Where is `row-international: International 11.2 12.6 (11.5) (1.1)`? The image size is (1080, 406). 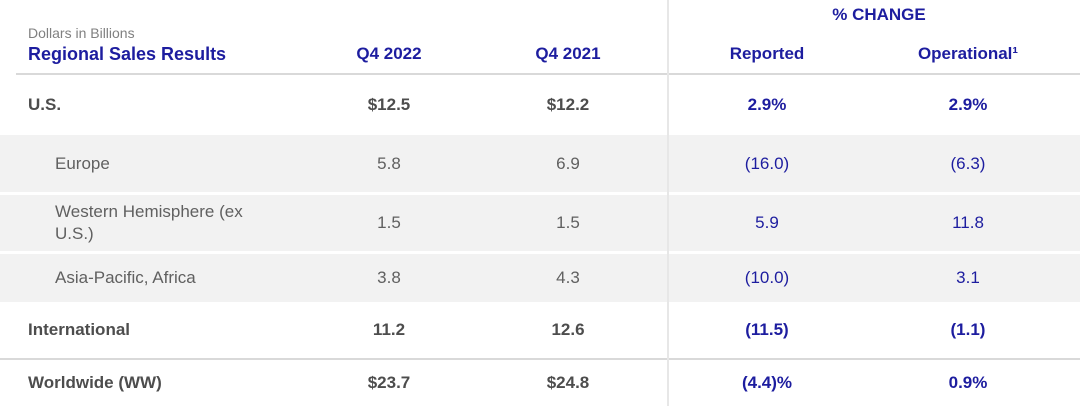 row-international: International 11.2 12.6 (11.5) (1.1) is located at coordinates (540, 330).